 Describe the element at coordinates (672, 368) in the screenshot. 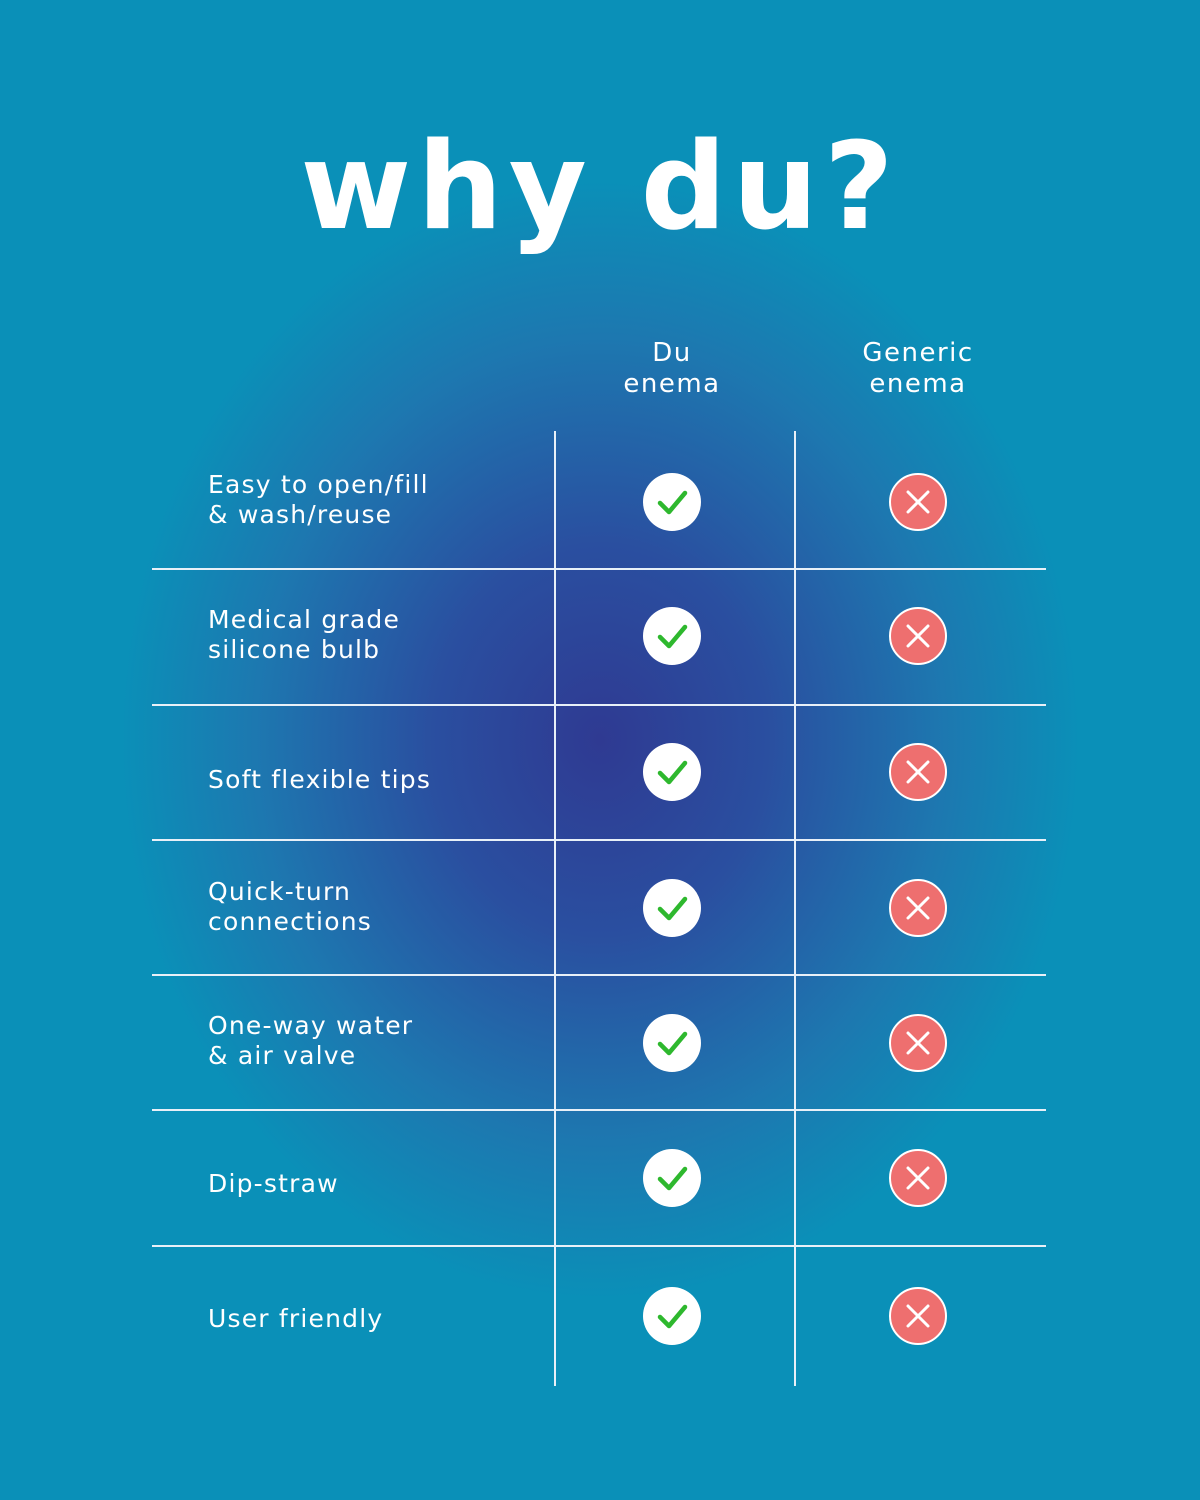

I see `column-header-du: Du enema` at that location.